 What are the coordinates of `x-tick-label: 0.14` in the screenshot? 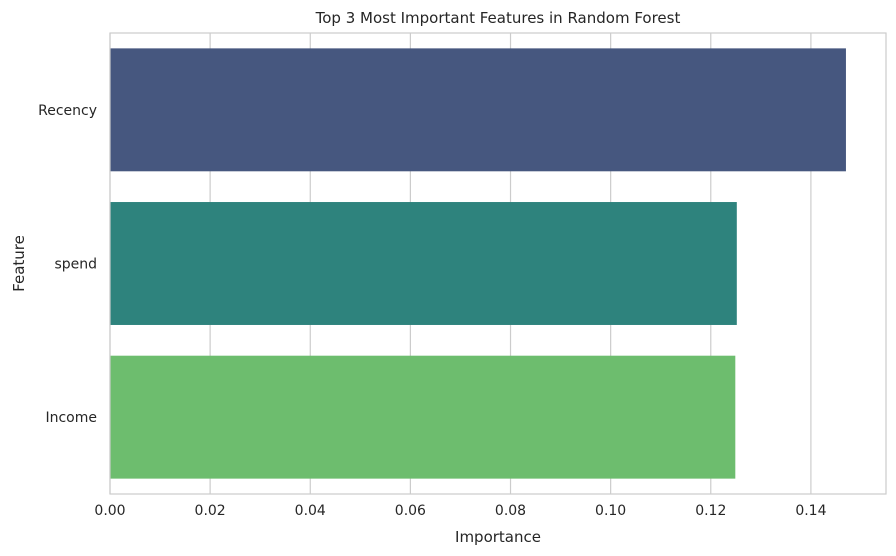 It's located at (810, 511).